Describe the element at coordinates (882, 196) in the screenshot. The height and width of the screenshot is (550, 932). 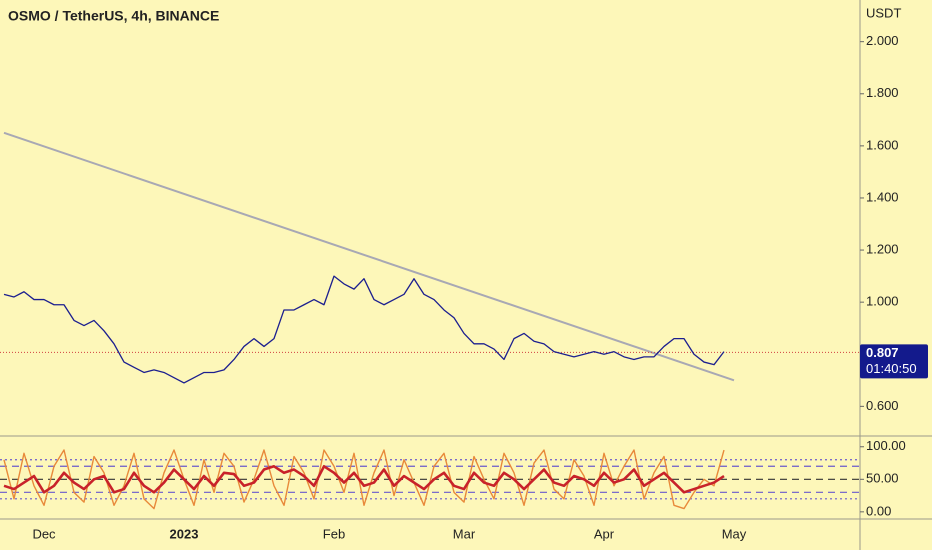
I see `y-tick-label: 1.400` at that location.